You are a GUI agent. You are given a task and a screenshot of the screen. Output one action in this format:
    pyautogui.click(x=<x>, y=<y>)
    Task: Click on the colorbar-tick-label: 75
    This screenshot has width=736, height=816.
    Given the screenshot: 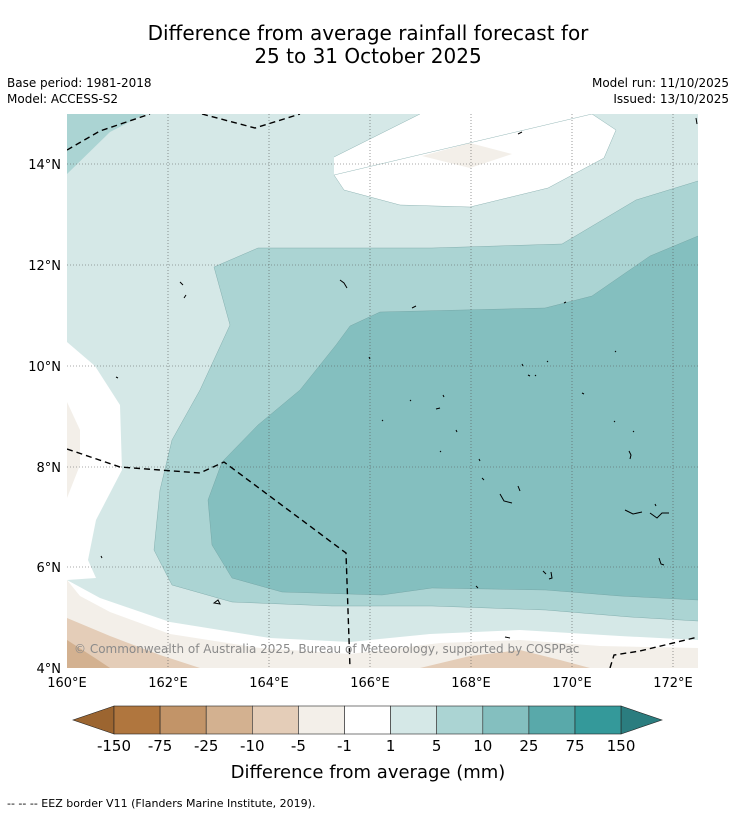 What is the action you would take?
    pyautogui.click(x=574, y=746)
    